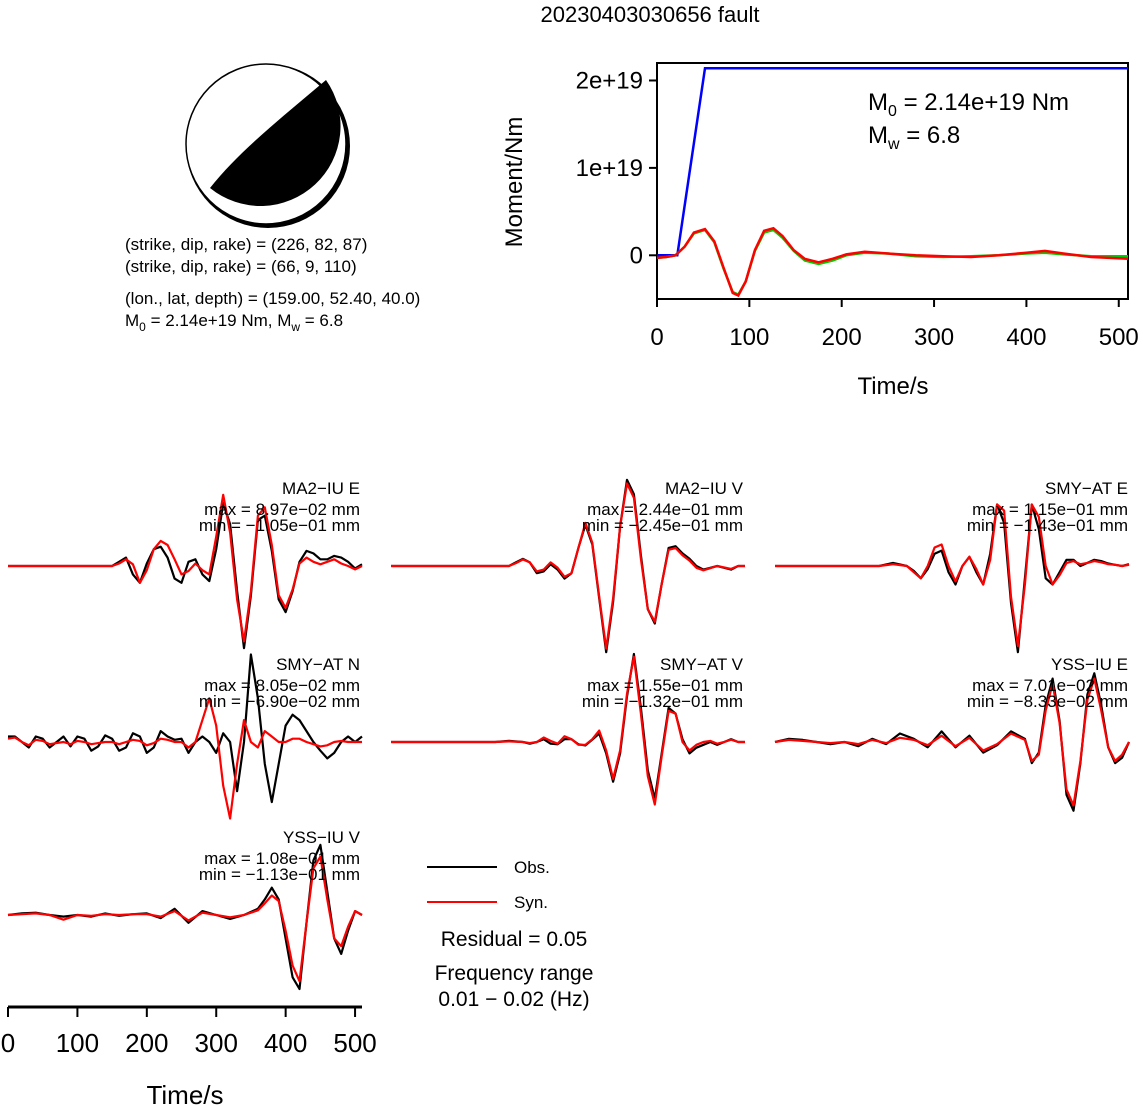  What do you see at coordinates (279, 525) in the screenshot?
I see `station-min: min = −1.05e−01 mm` at bounding box center [279, 525].